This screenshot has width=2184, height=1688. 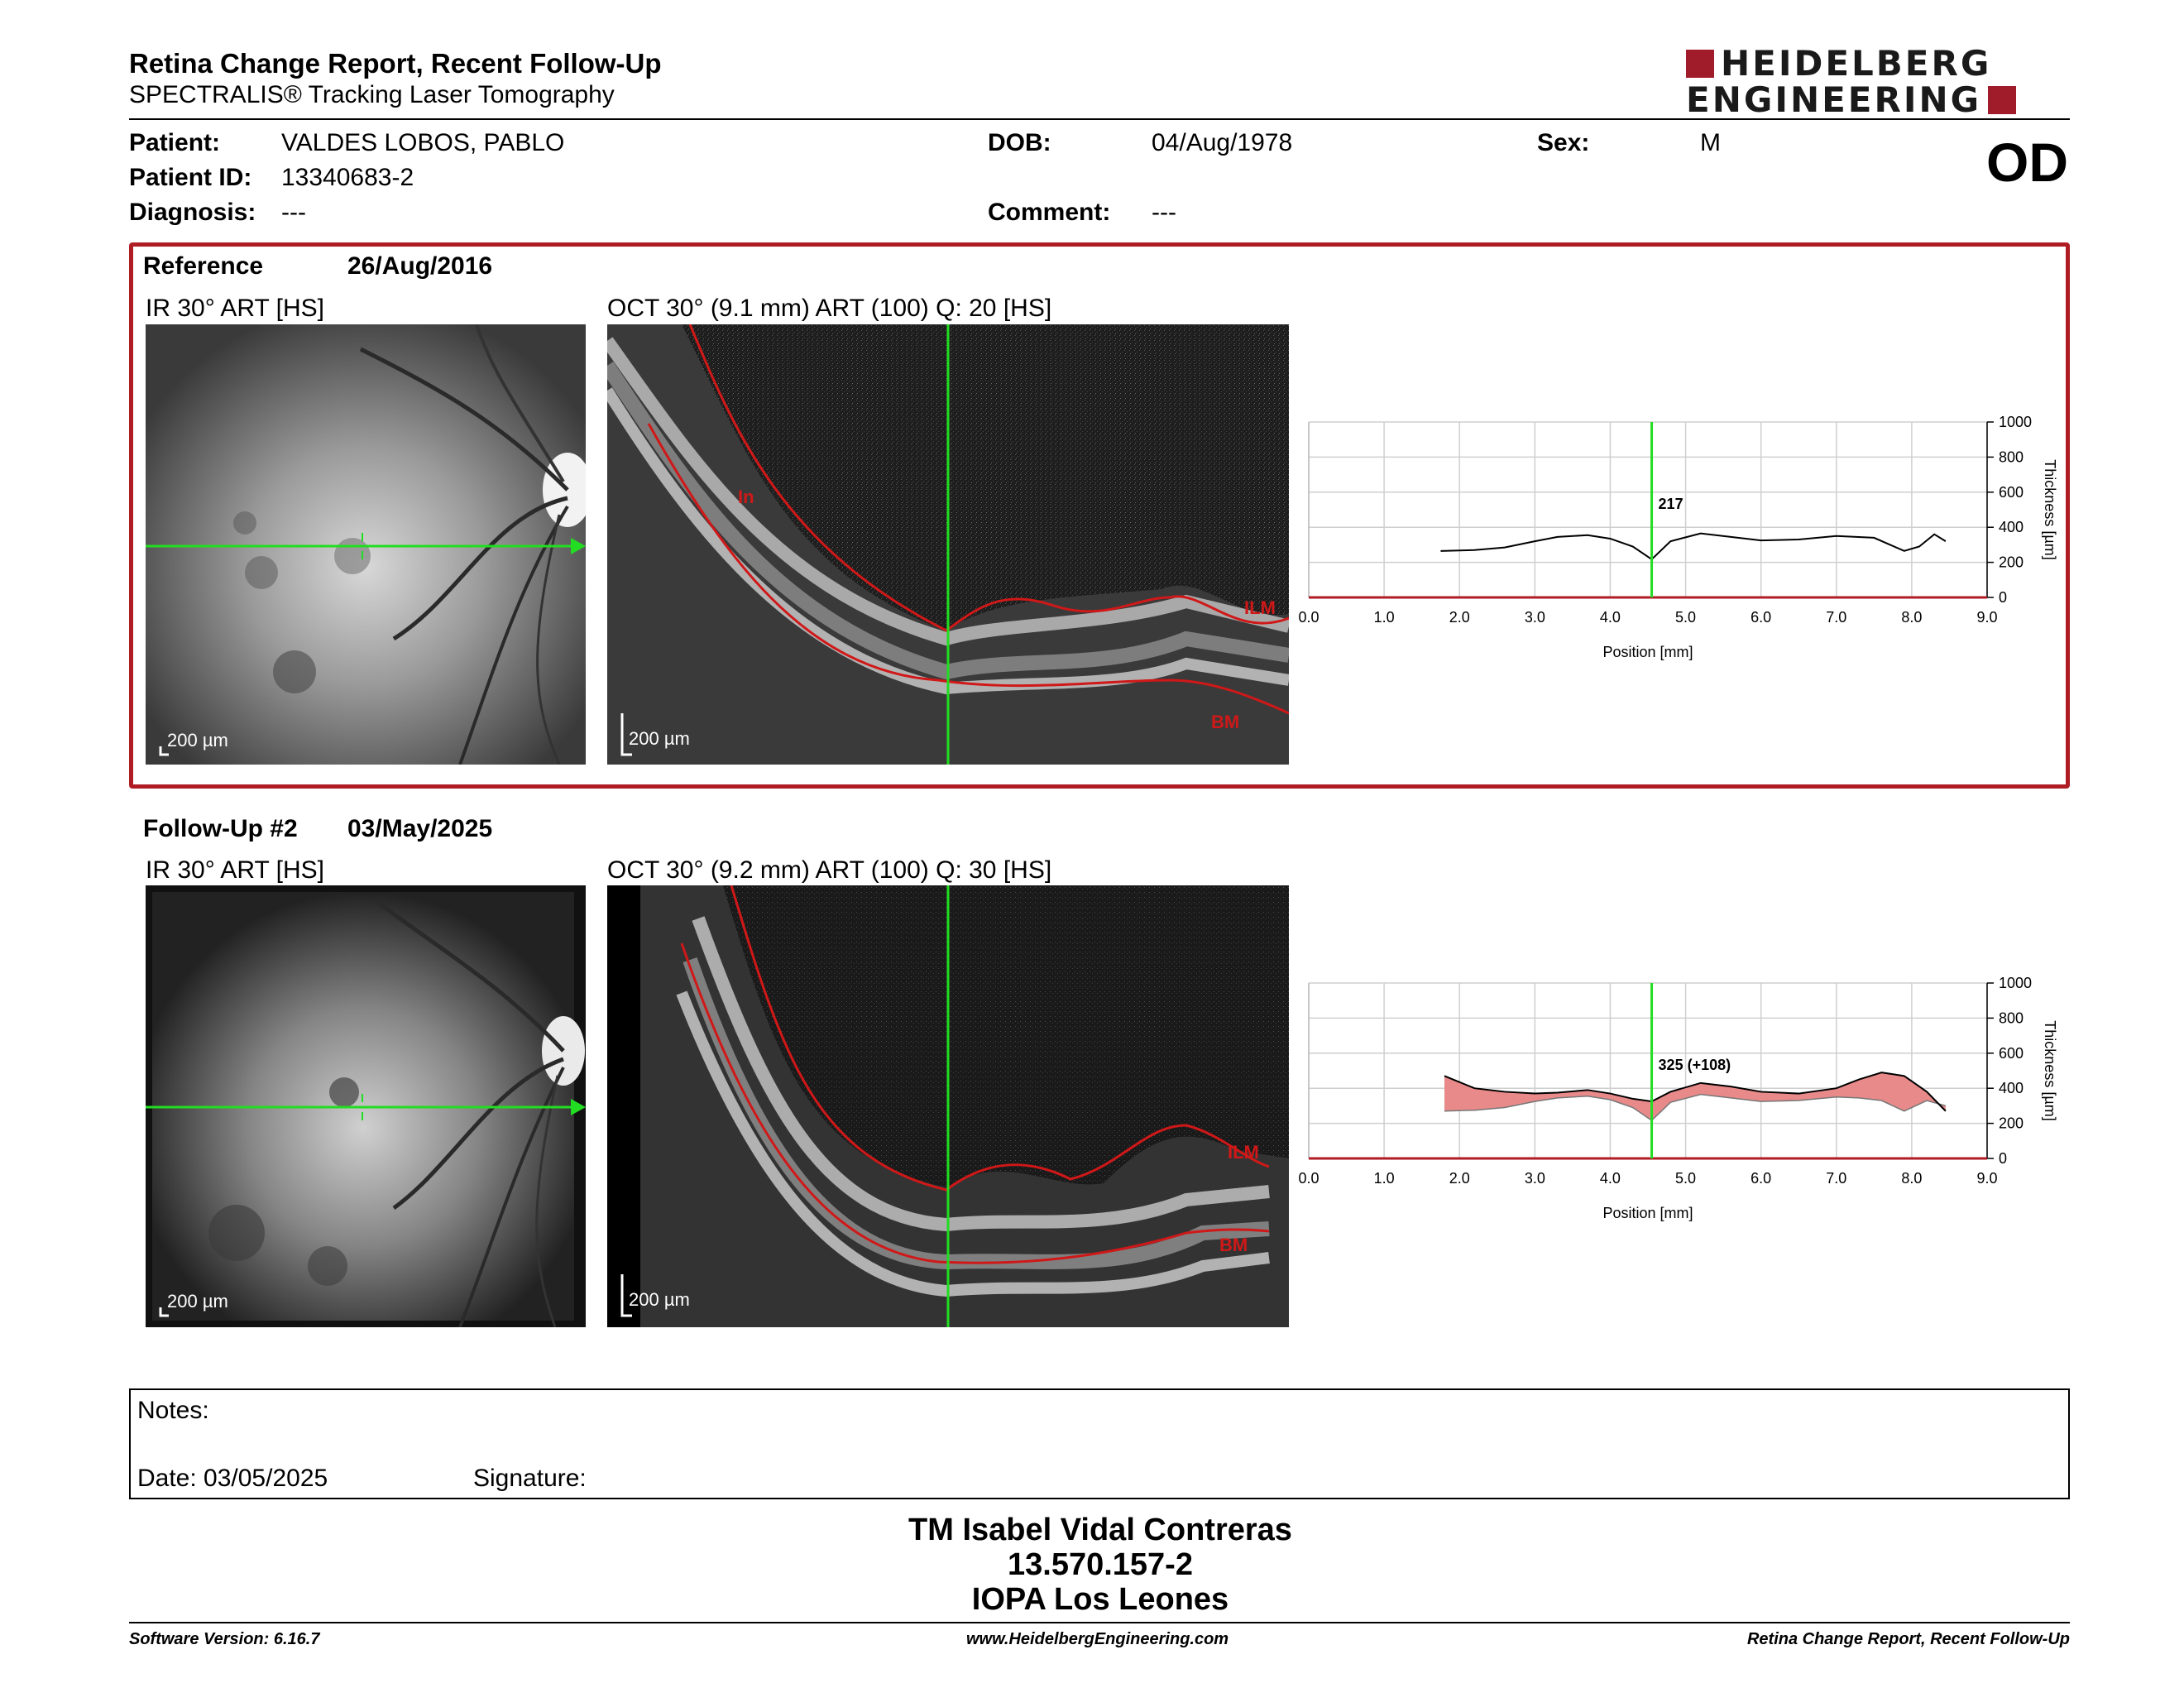 What do you see at coordinates (1100, 1530) in the screenshot?
I see `signoff-name: TM Isabel Vidal Contreras` at bounding box center [1100, 1530].